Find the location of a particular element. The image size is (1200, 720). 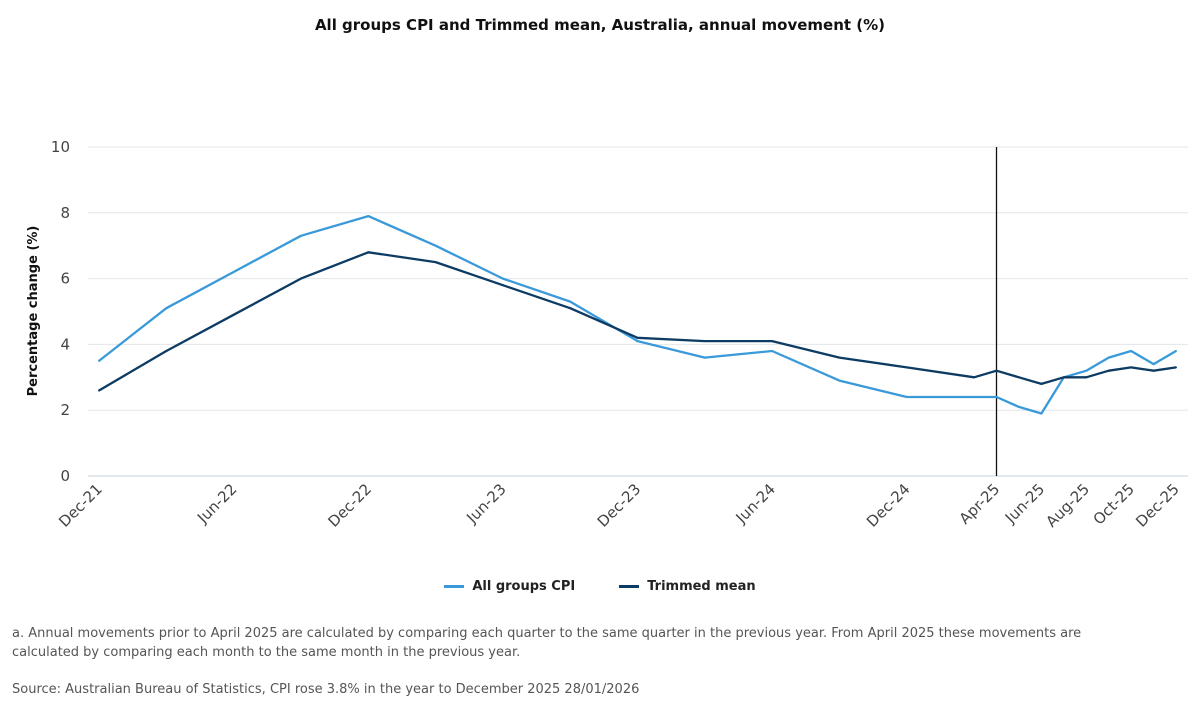

legend-item-cpi: All groups CPI is located at coordinates (509, 586).